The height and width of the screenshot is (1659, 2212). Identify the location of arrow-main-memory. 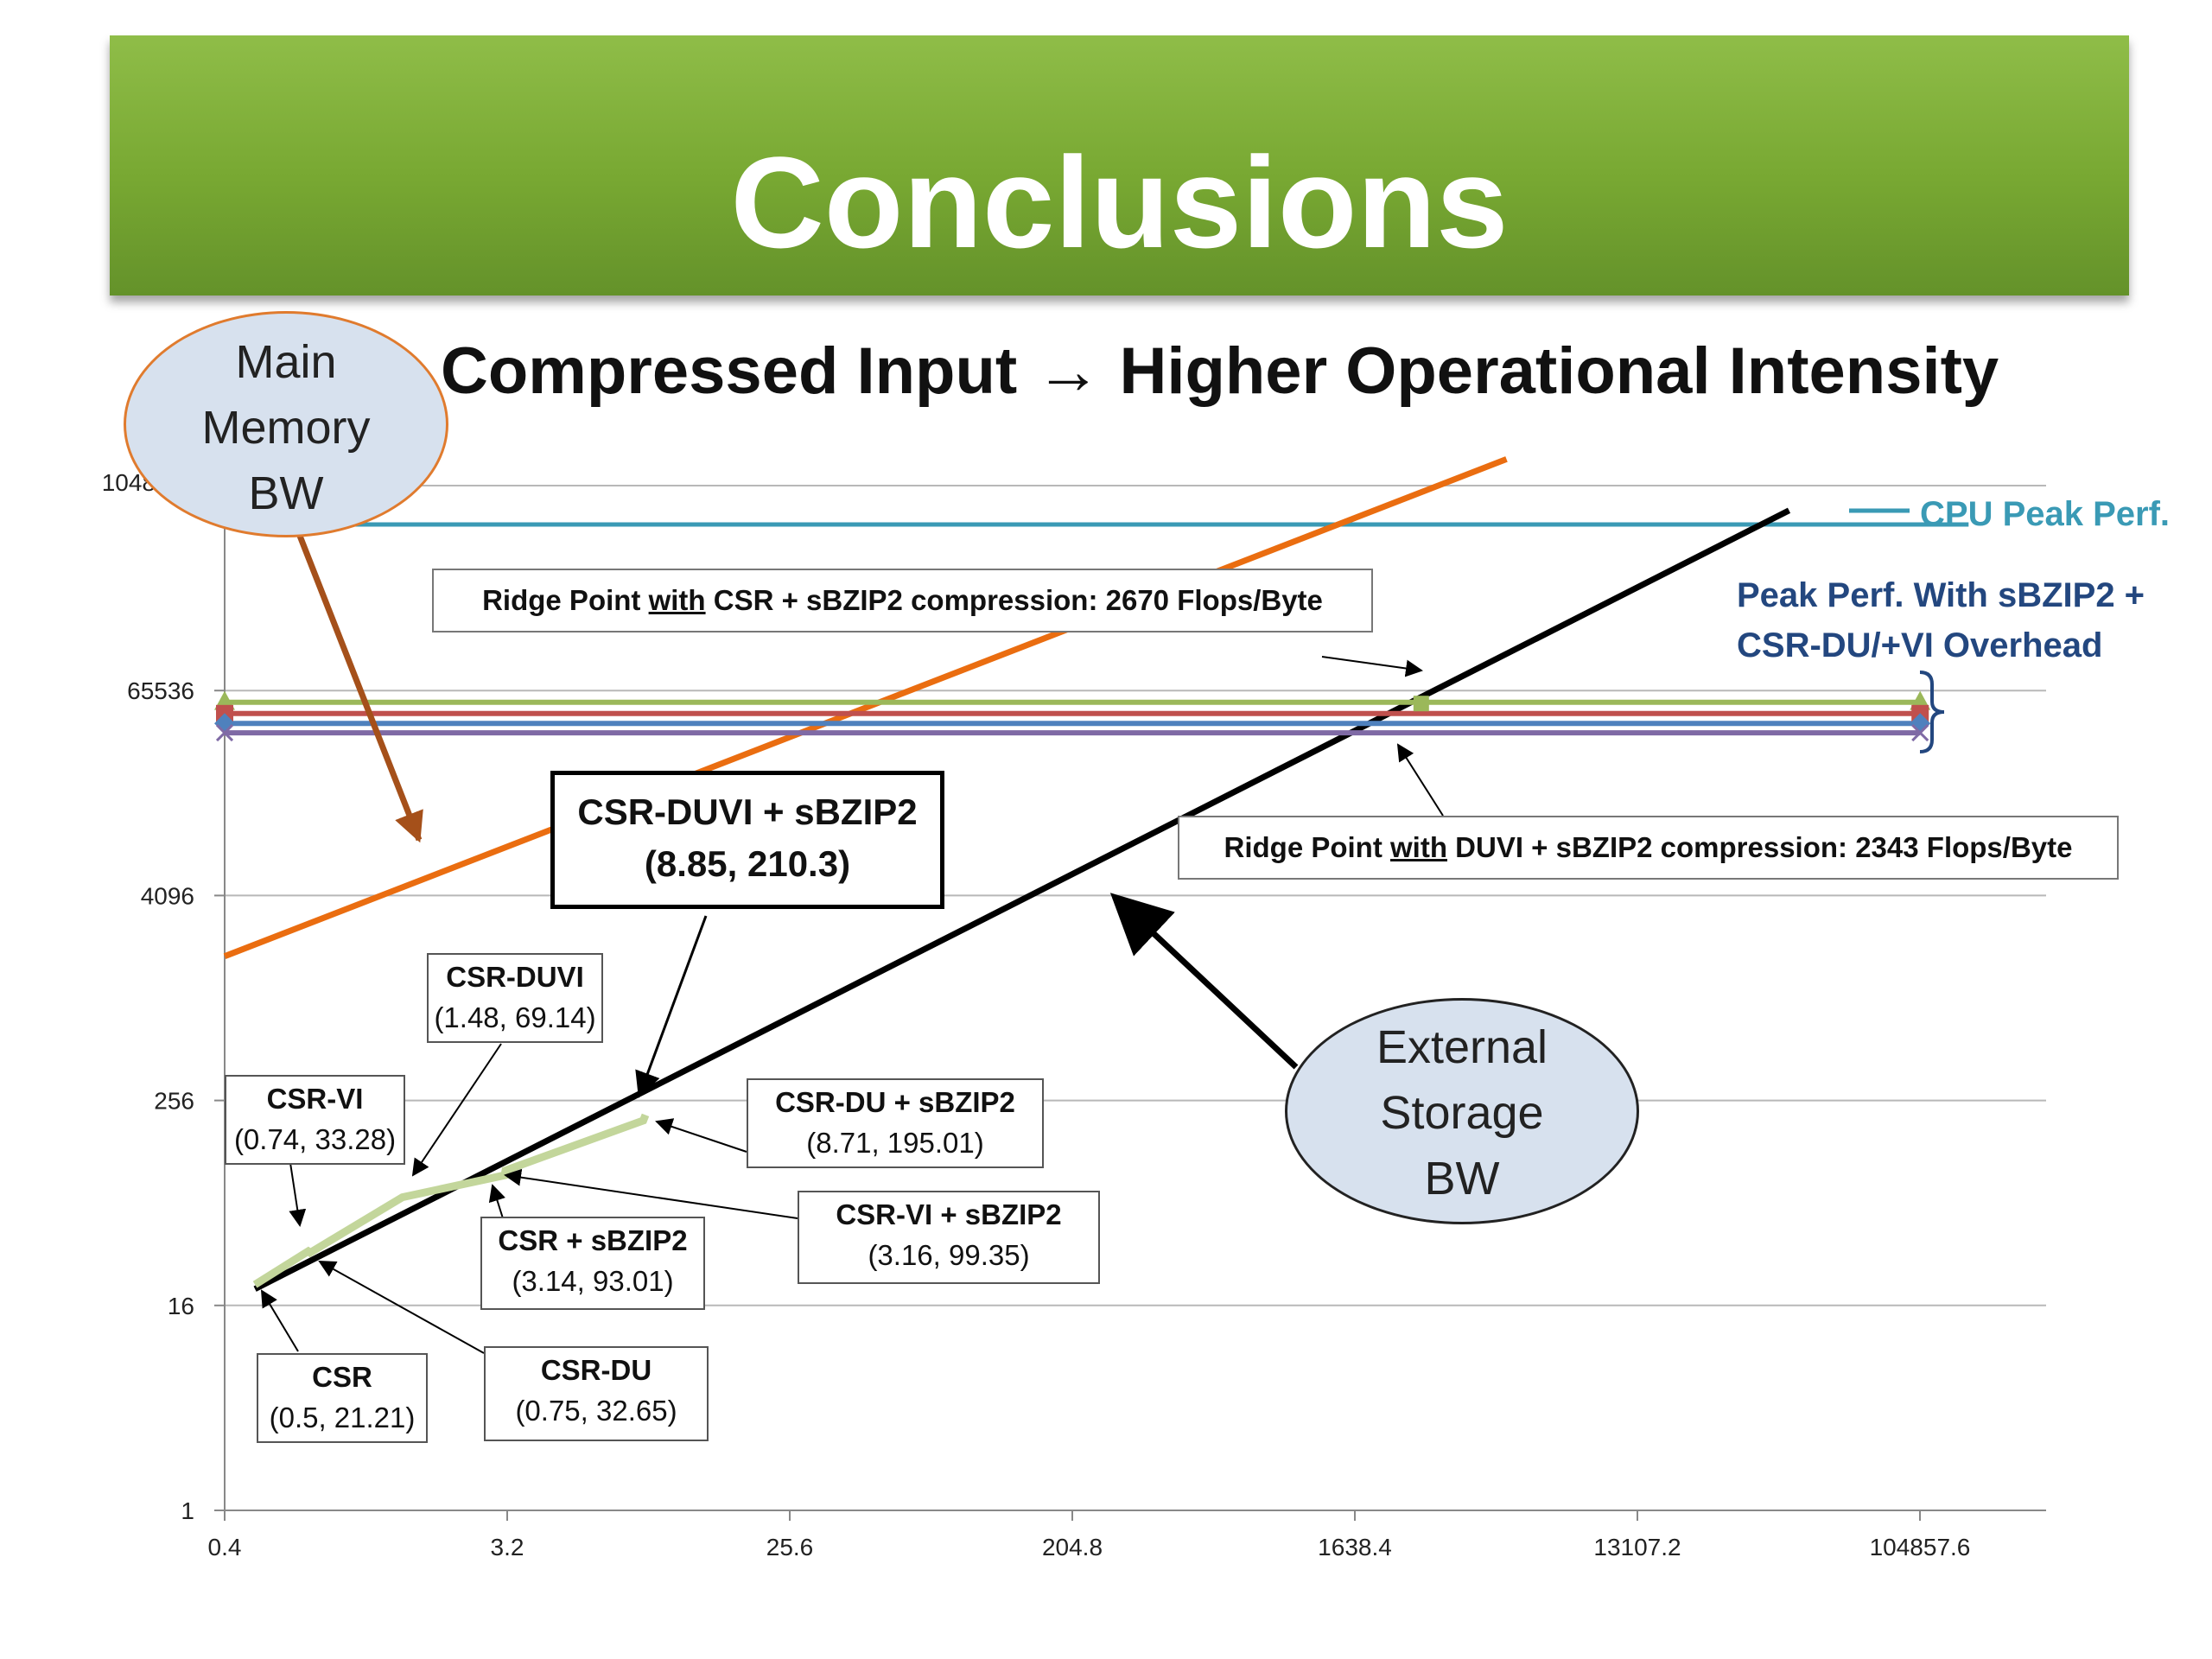
(359, 686).